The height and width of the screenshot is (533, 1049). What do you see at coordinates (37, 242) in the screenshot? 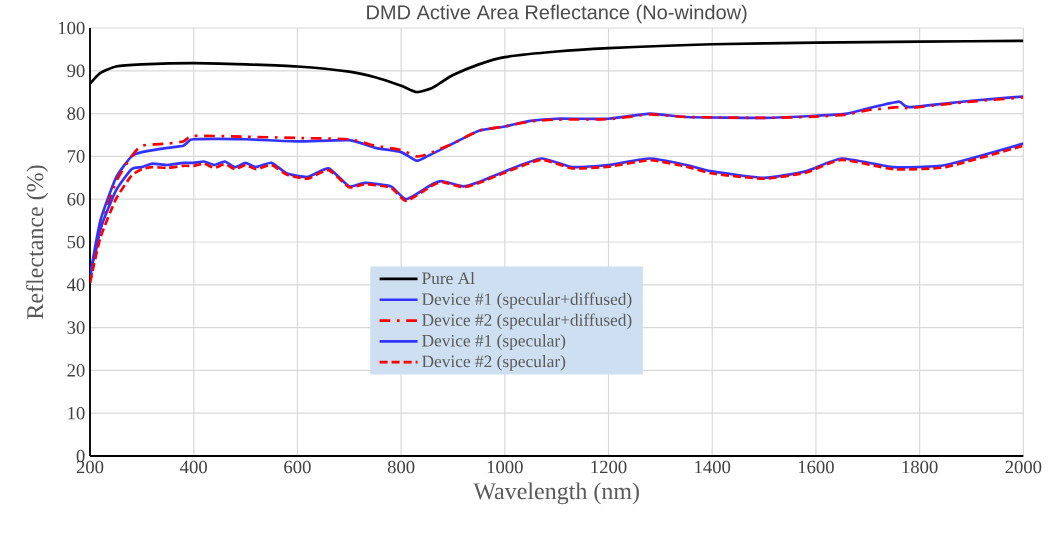
I see `y-axis-title: Reflectance (%)` at bounding box center [37, 242].